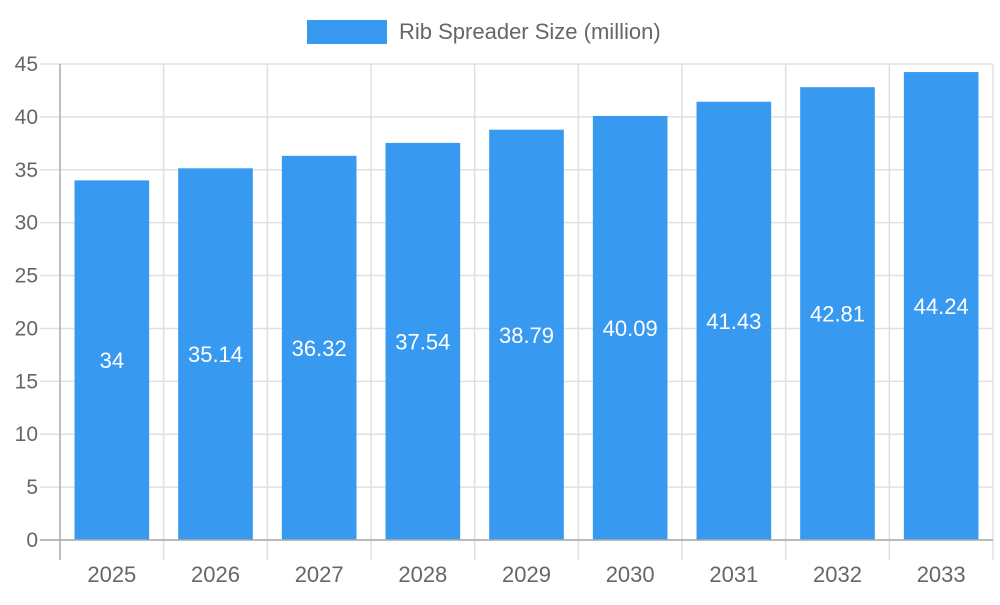 The height and width of the screenshot is (605, 1000). I want to click on bar-value-label: 38.79, so click(526, 335).